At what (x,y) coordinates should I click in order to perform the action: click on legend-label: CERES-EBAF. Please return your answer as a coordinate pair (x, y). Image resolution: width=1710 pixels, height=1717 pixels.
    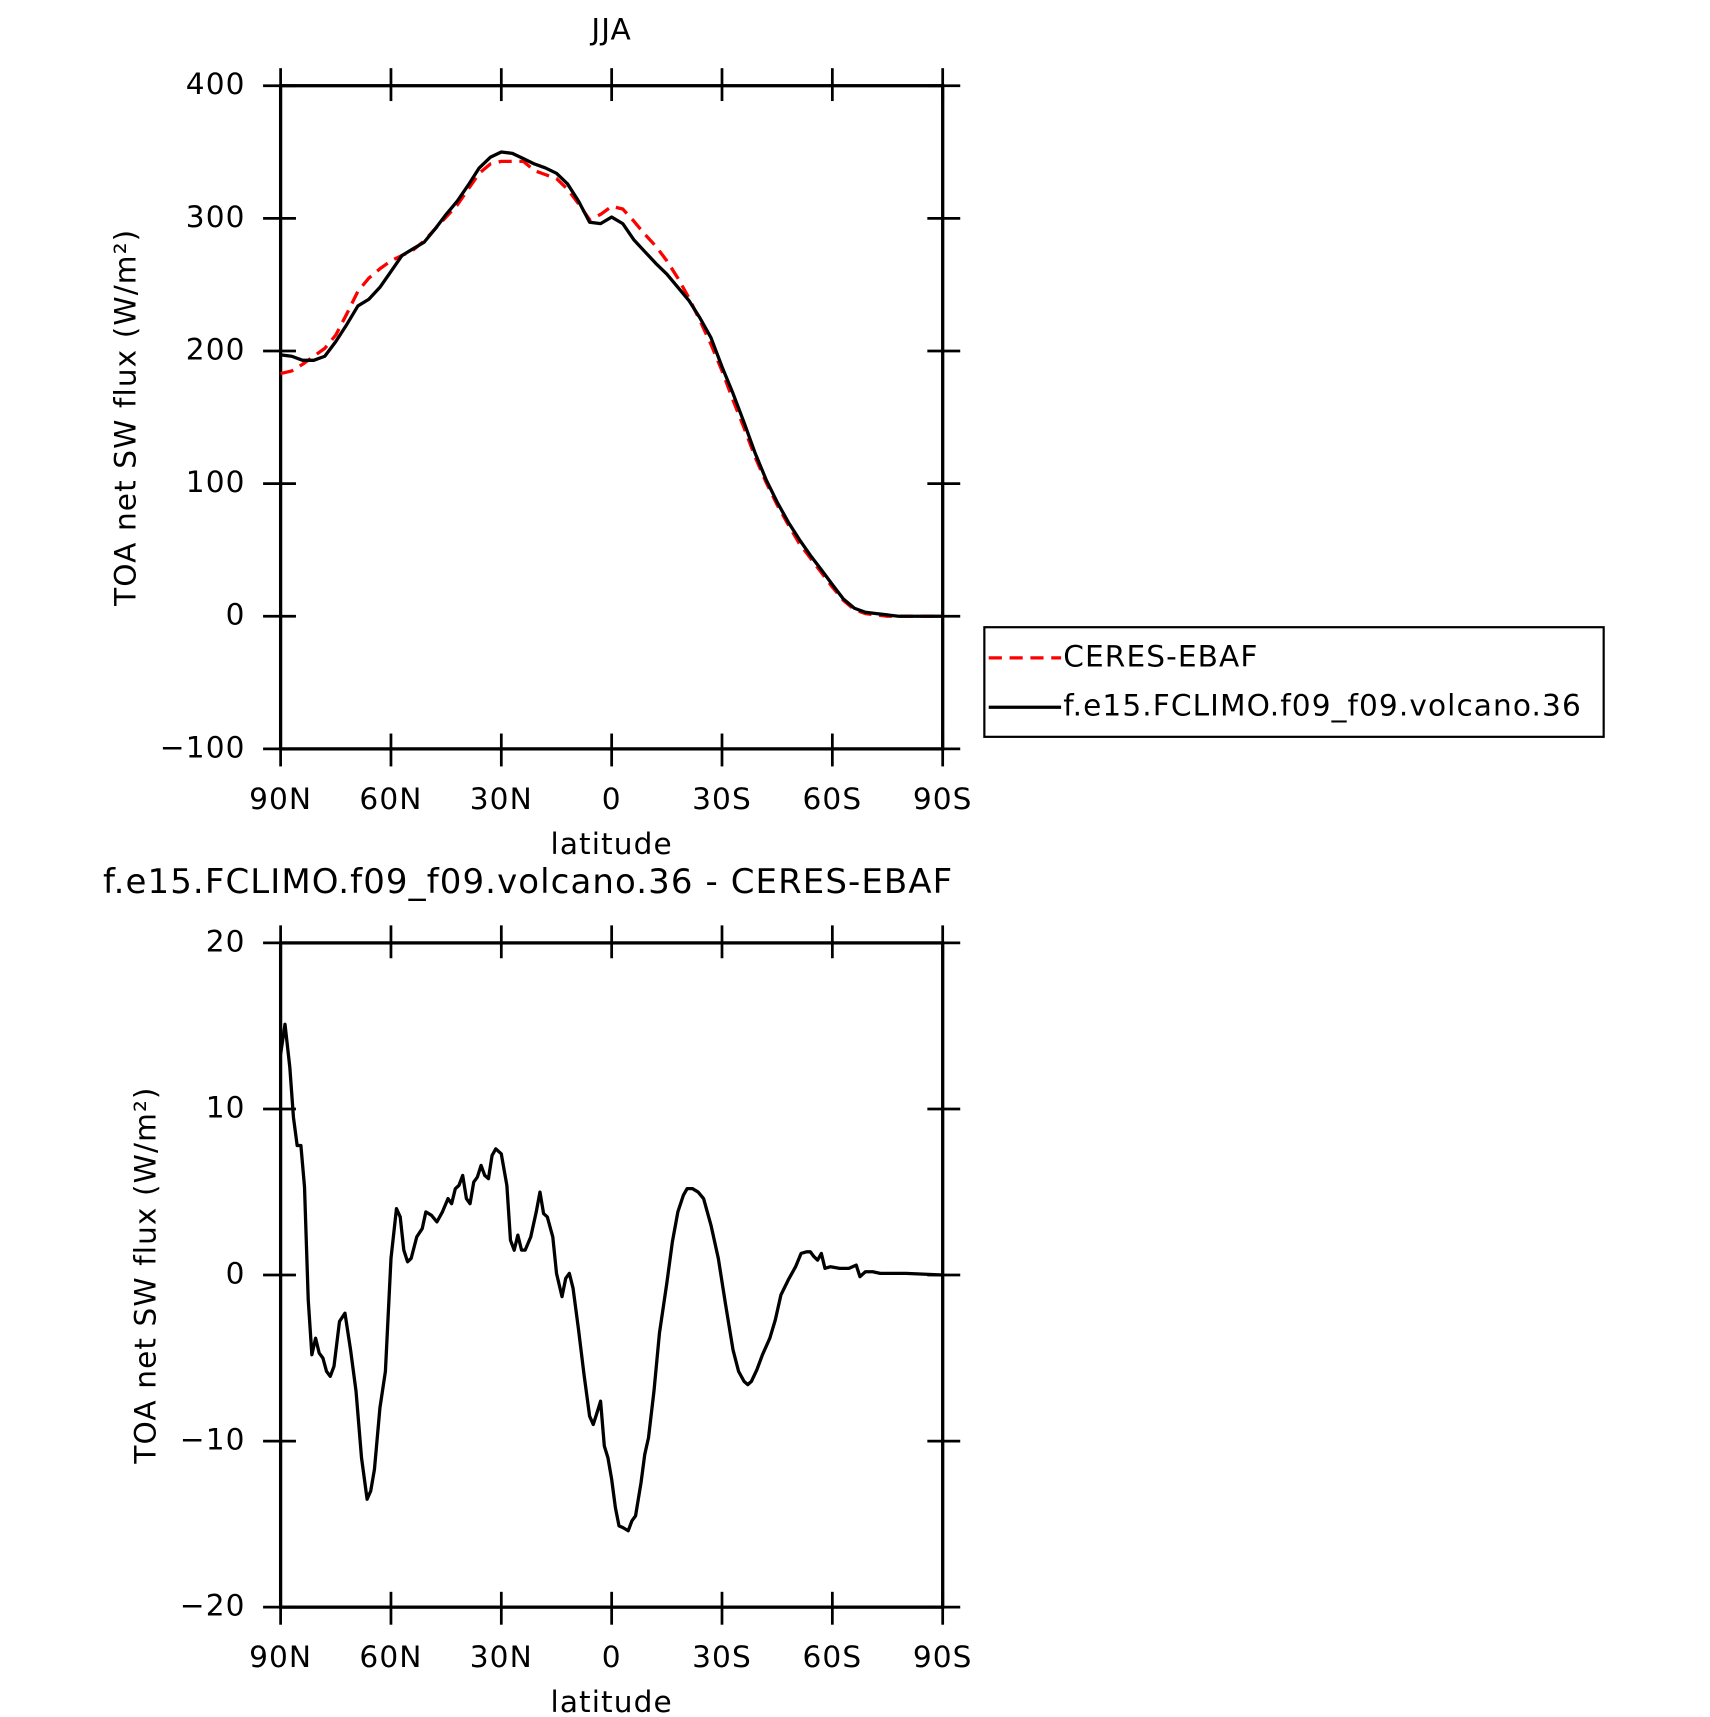
    Looking at the image, I should click on (1160, 656).